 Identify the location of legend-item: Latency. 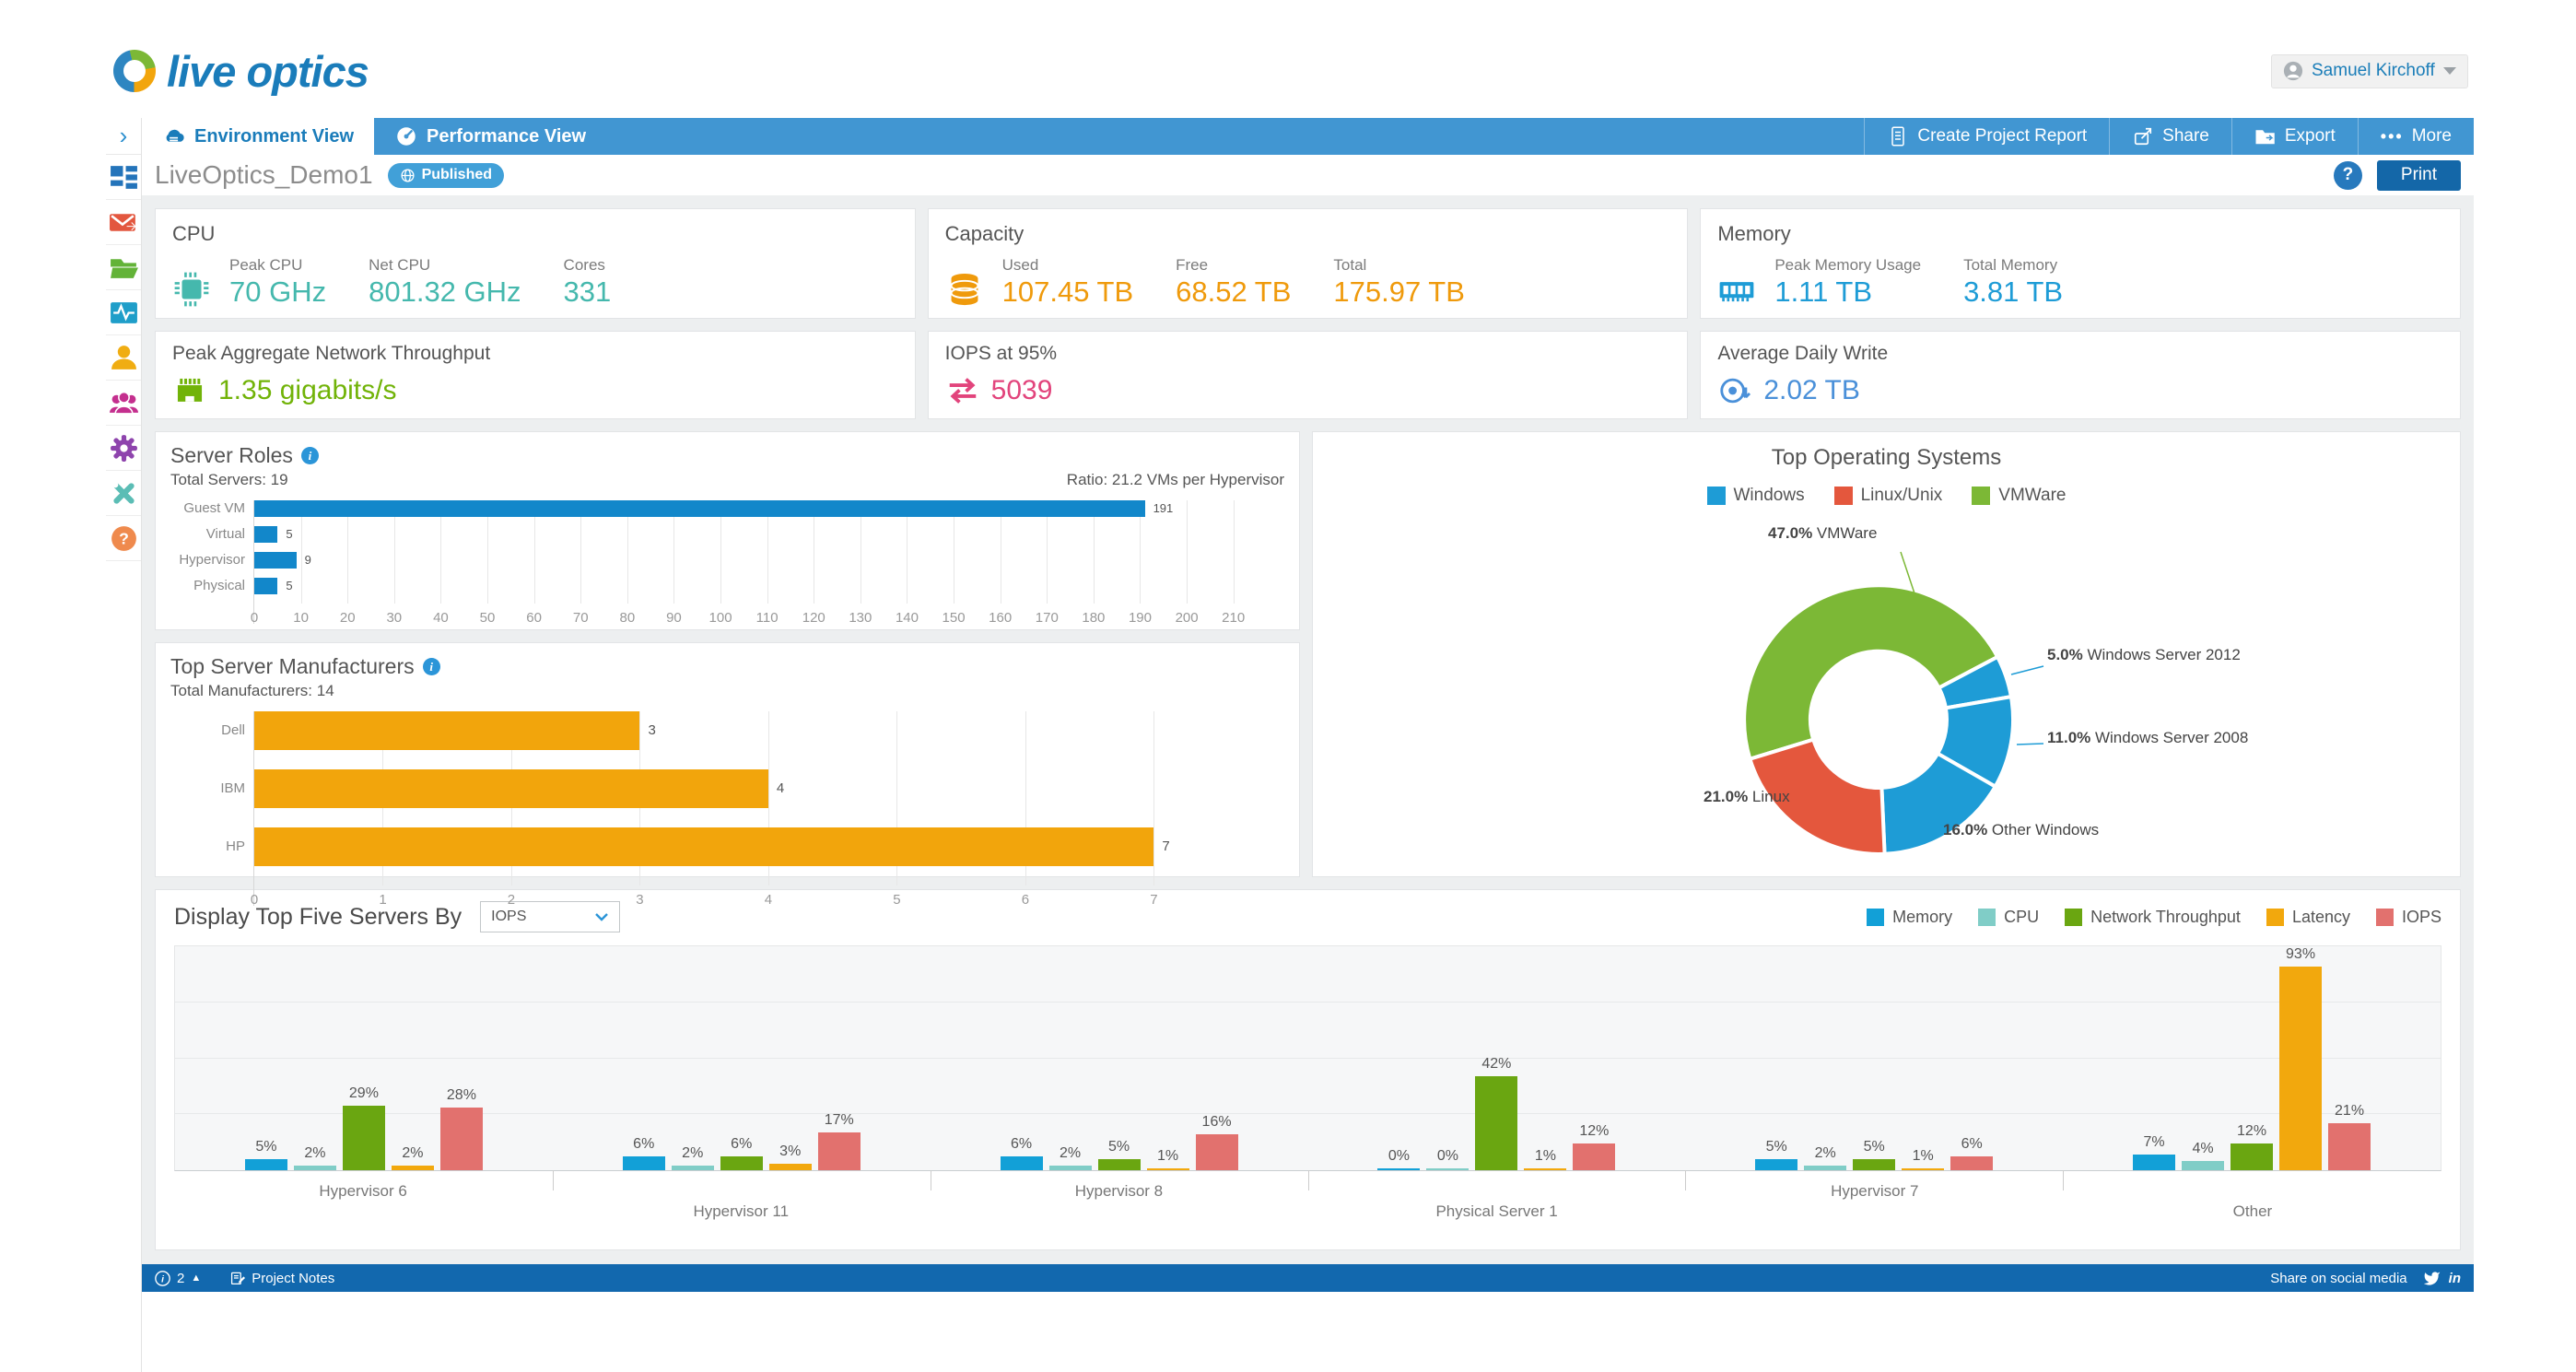
(2308, 917).